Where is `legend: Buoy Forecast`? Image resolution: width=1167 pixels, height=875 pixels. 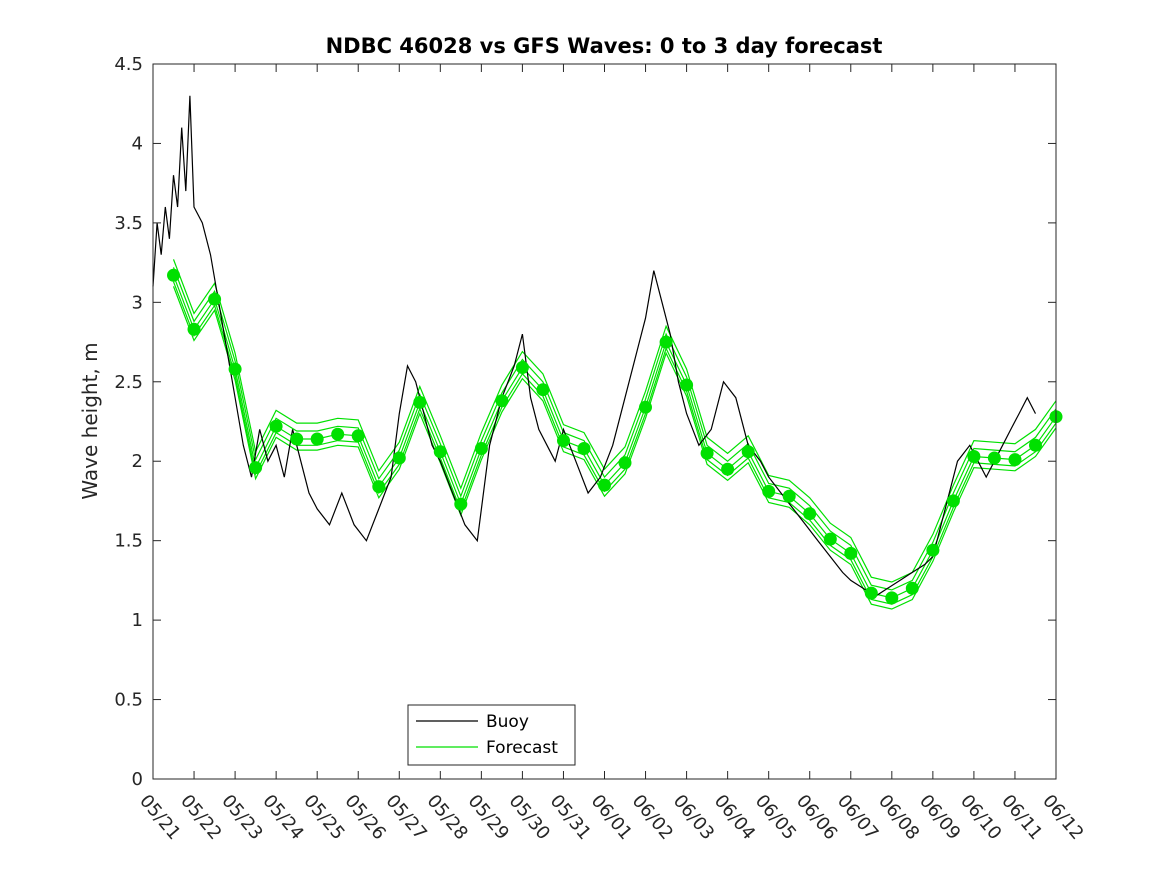
legend: Buoy Forecast is located at coordinates (491, 735).